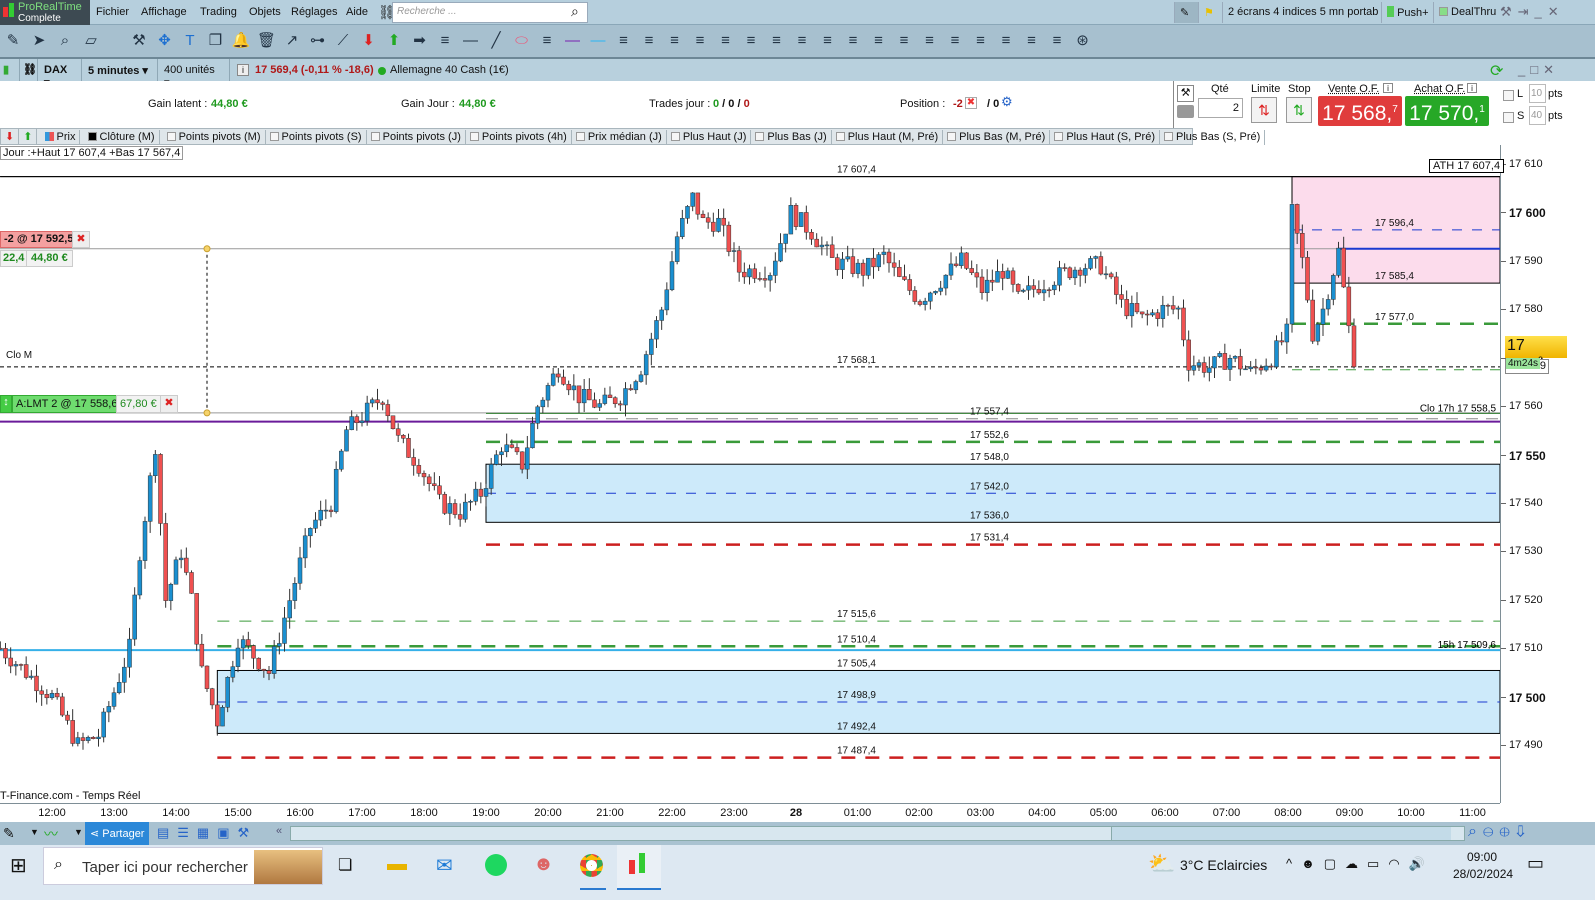 This screenshot has width=1595, height=900. What do you see at coordinates (598, 40) in the screenshot?
I see `blue-line-icon: —` at bounding box center [598, 40].